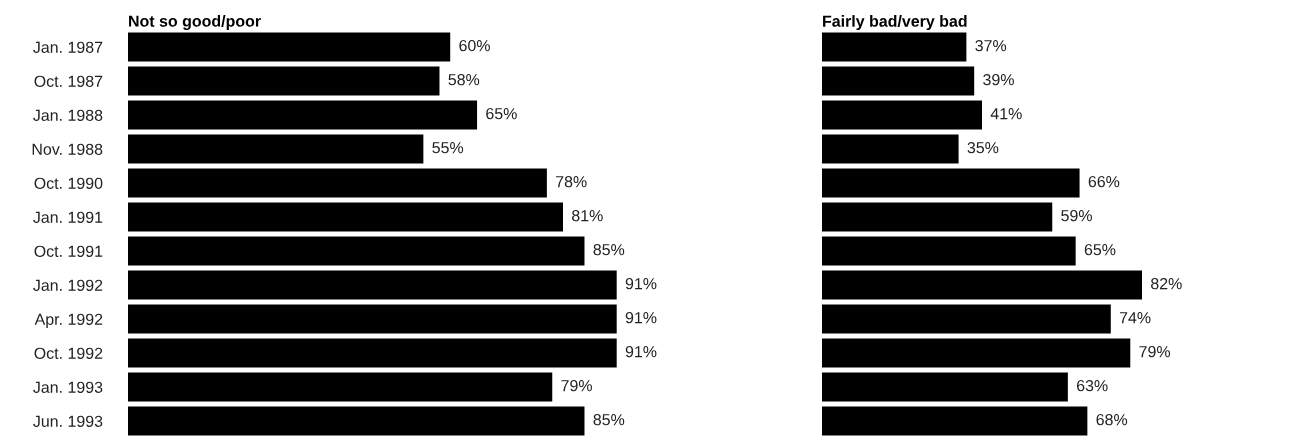  I want to click on data-label: 68%, so click(1112, 419).